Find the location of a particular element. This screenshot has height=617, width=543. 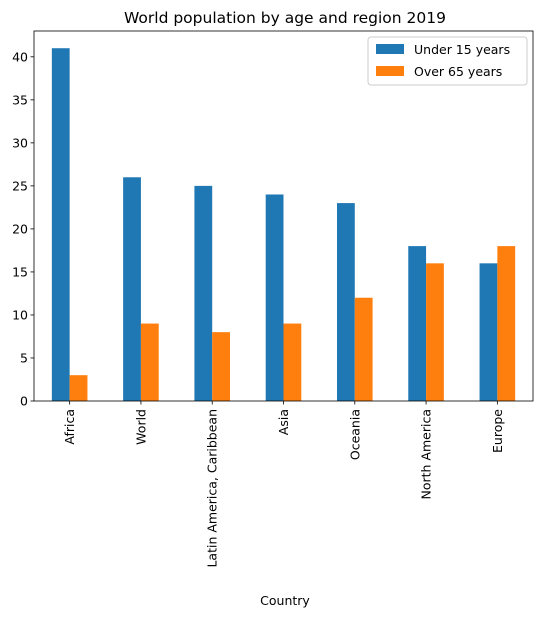

y-tick-label: 40 is located at coordinates (20, 56).